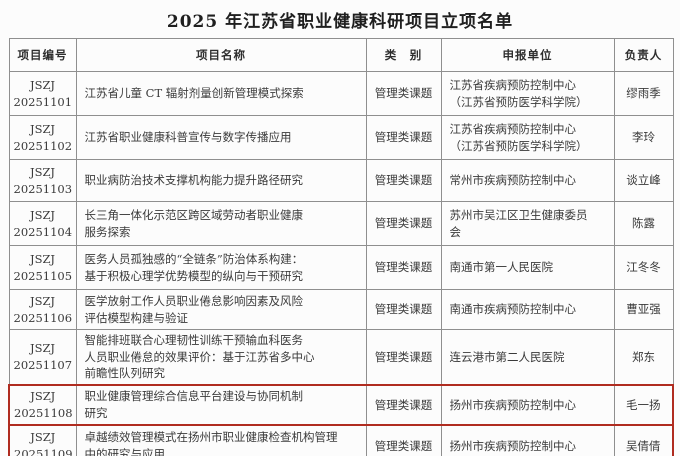  What do you see at coordinates (527, 357) in the screenshot?
I see `cell-unit: 连云港市第二人民医院` at bounding box center [527, 357].